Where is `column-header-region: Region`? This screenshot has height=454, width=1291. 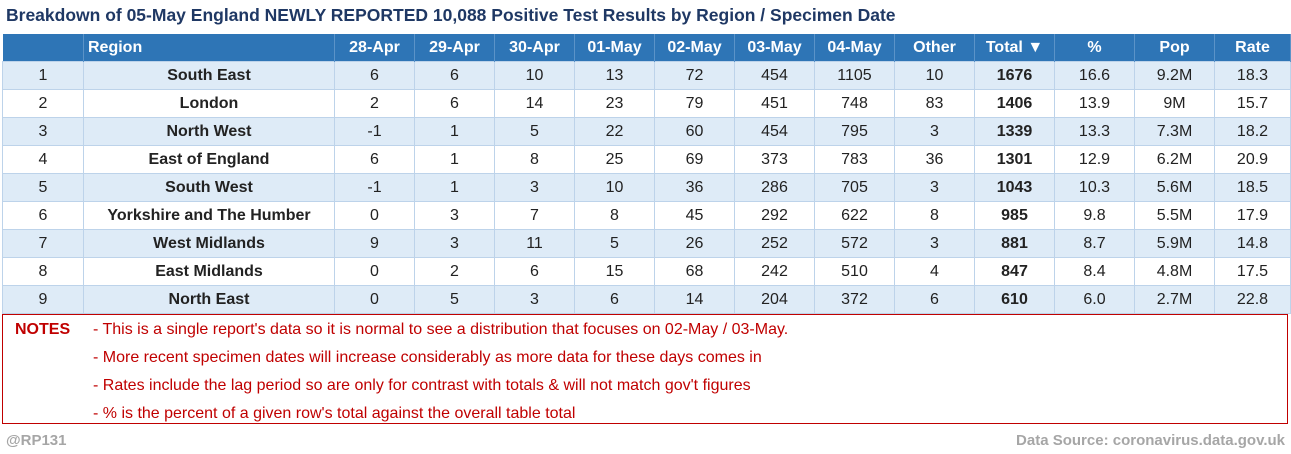 column-header-region: Region is located at coordinates (209, 48).